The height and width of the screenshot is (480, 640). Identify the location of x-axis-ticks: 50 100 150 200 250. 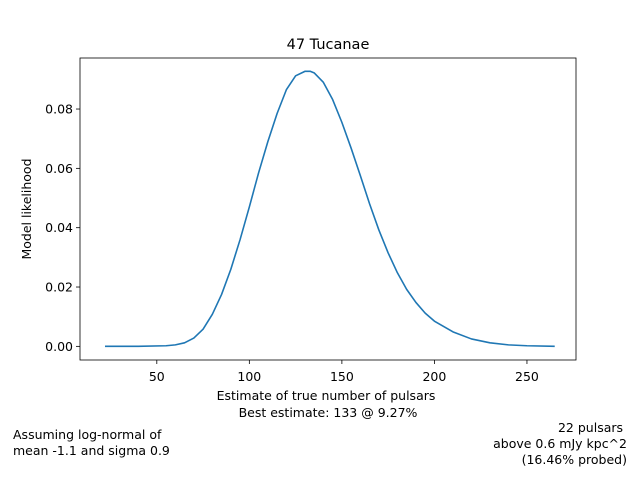
(344, 372).